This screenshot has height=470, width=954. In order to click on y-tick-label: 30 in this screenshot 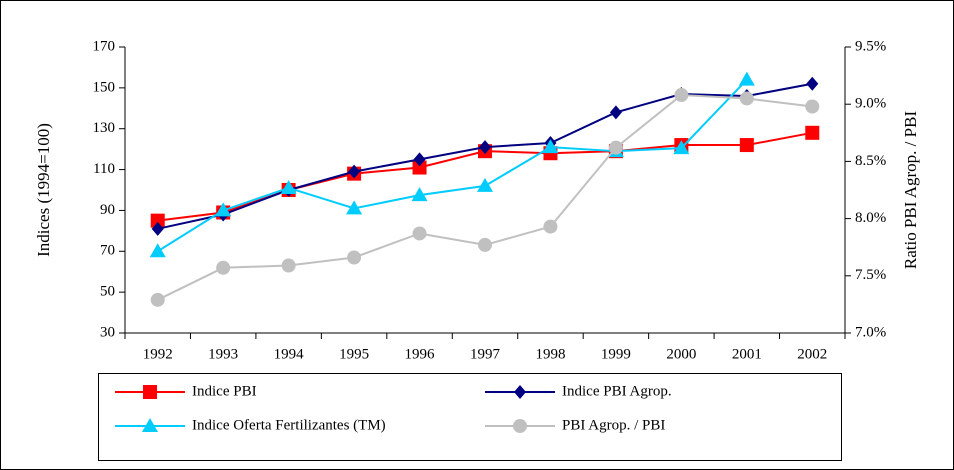, I will do `click(107, 332)`.